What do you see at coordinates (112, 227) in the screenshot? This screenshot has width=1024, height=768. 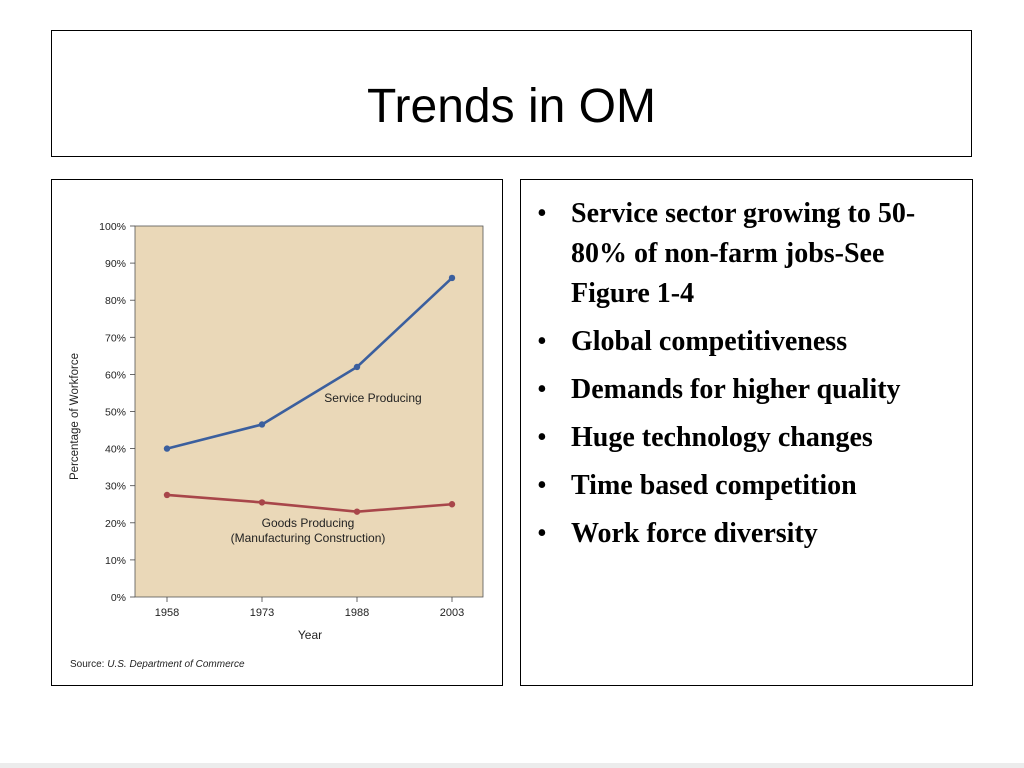 I see `y-tick-label: 100%` at bounding box center [112, 227].